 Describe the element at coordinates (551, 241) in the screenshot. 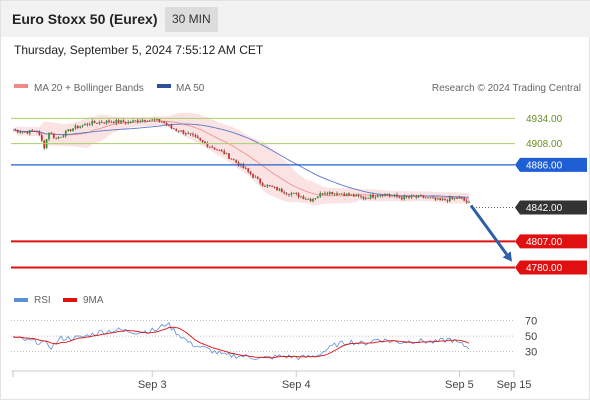

I see `level-tag-4807.00` at that location.